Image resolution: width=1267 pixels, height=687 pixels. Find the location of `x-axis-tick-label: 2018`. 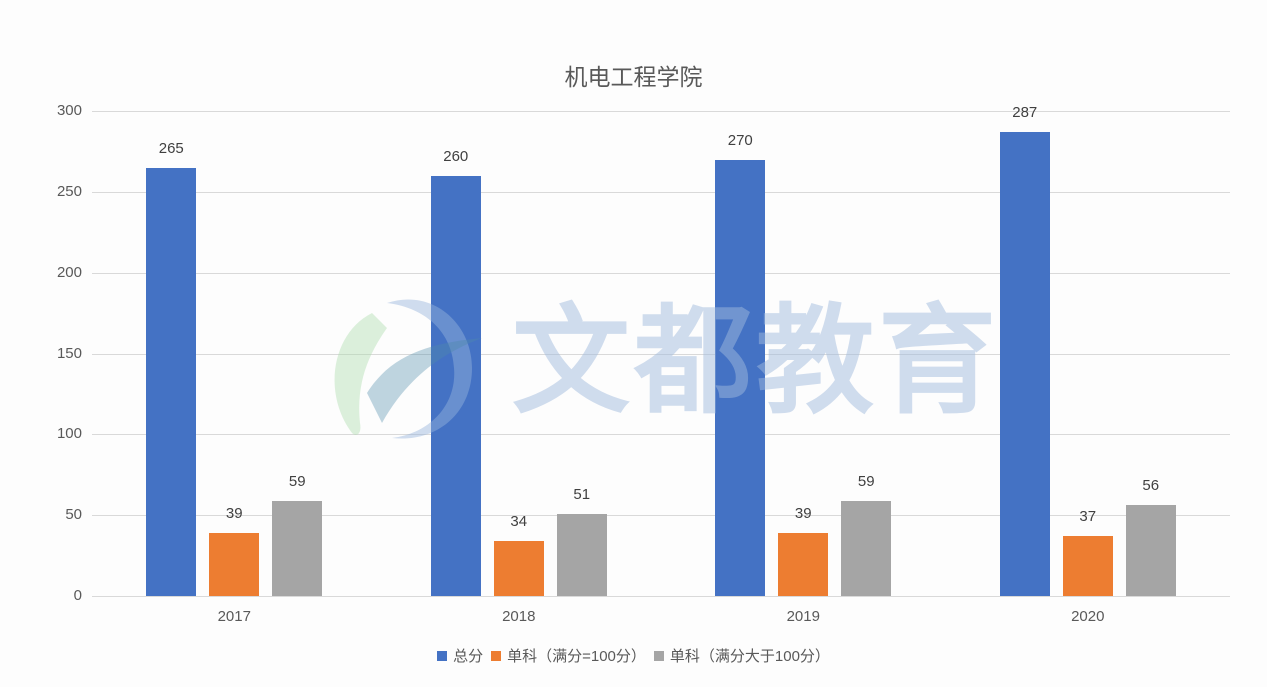

x-axis-tick-label: 2018 is located at coordinates (519, 616).